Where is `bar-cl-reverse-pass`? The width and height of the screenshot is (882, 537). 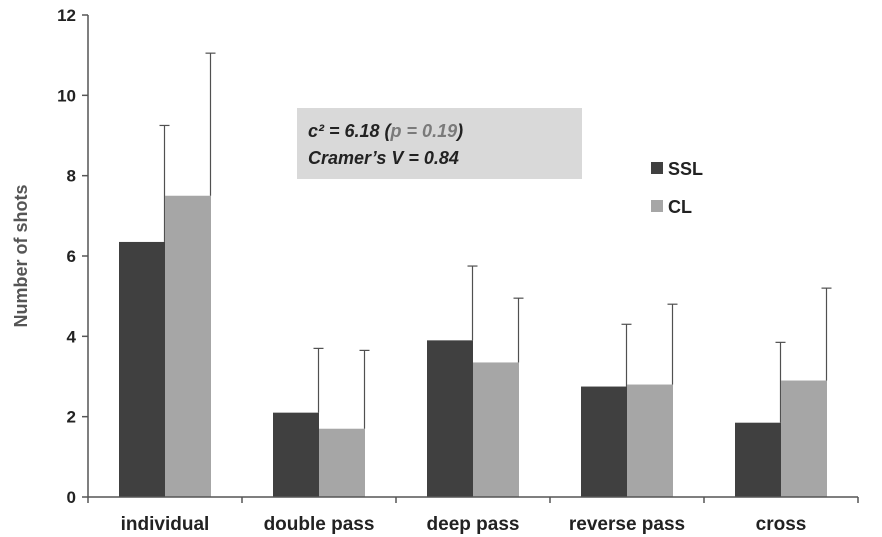 bar-cl-reverse-pass is located at coordinates (650, 440).